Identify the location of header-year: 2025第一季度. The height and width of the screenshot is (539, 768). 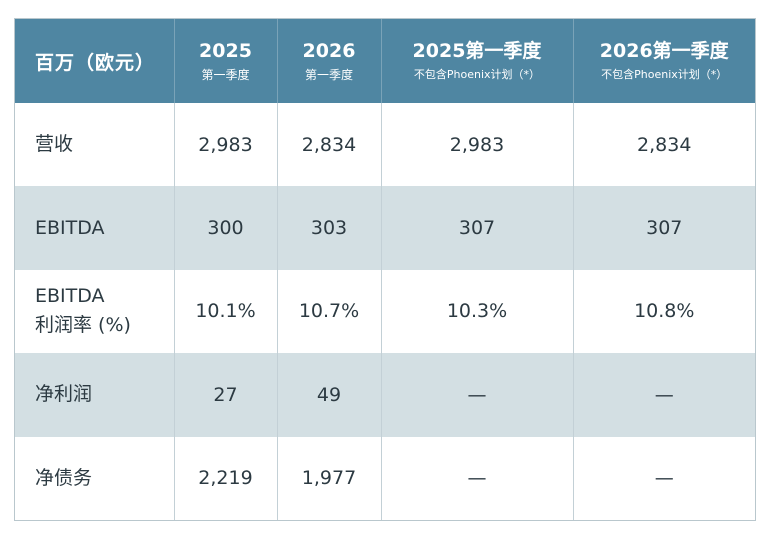
(477, 50).